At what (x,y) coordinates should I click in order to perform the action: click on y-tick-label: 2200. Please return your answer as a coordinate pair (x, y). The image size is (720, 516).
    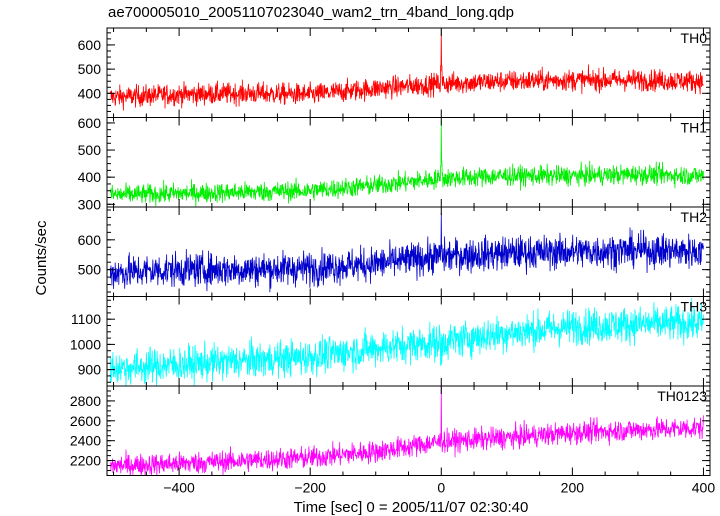
    Looking at the image, I should click on (85, 461).